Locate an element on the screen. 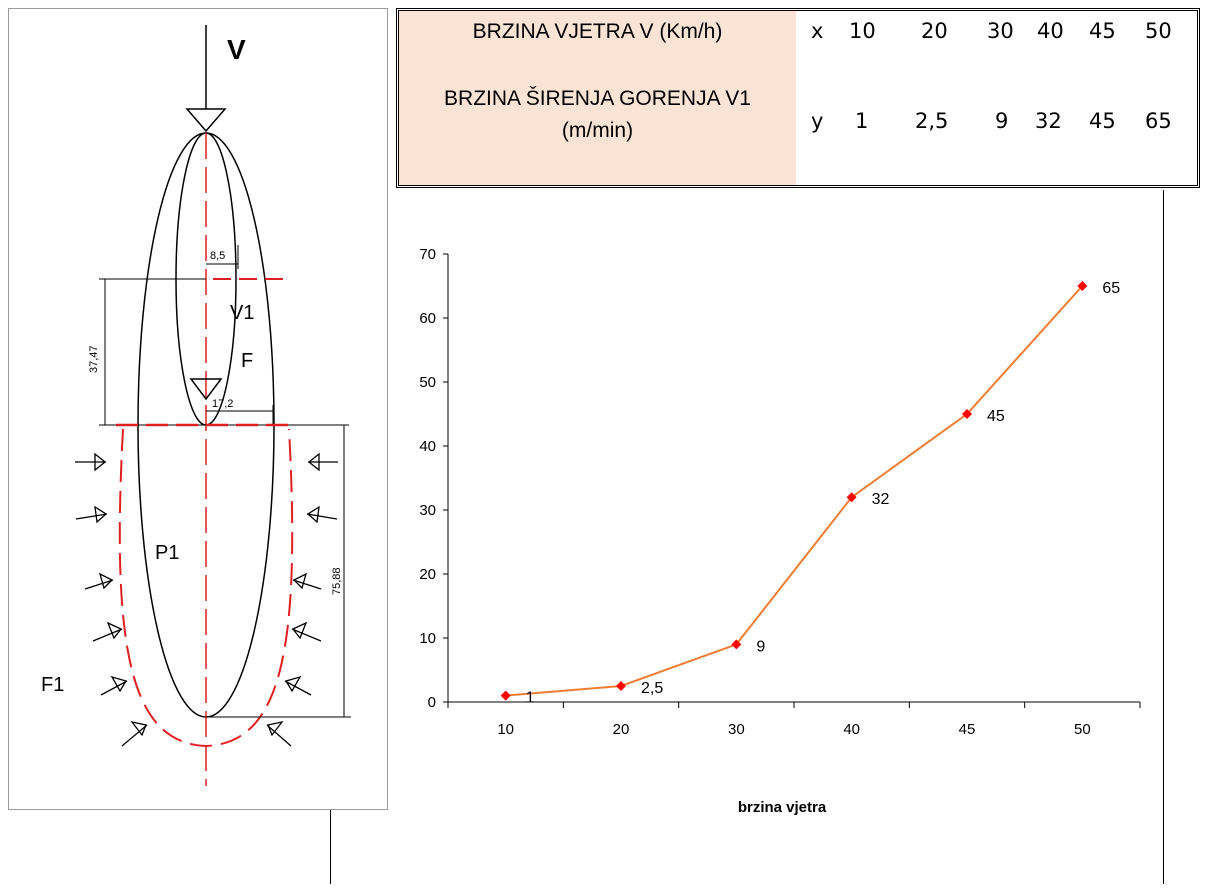  x-tick-label: 30 is located at coordinates (736, 729).